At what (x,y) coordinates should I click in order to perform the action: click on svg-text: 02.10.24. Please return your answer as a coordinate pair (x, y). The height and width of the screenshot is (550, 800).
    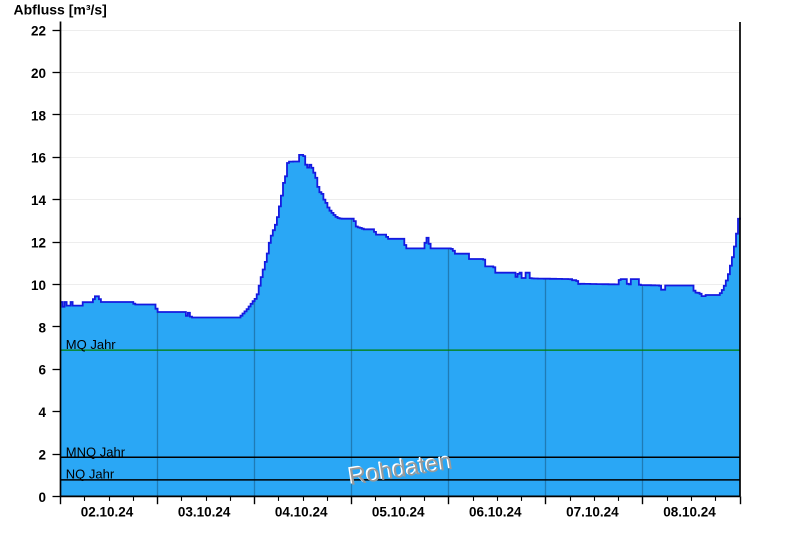
    Looking at the image, I should click on (107, 511).